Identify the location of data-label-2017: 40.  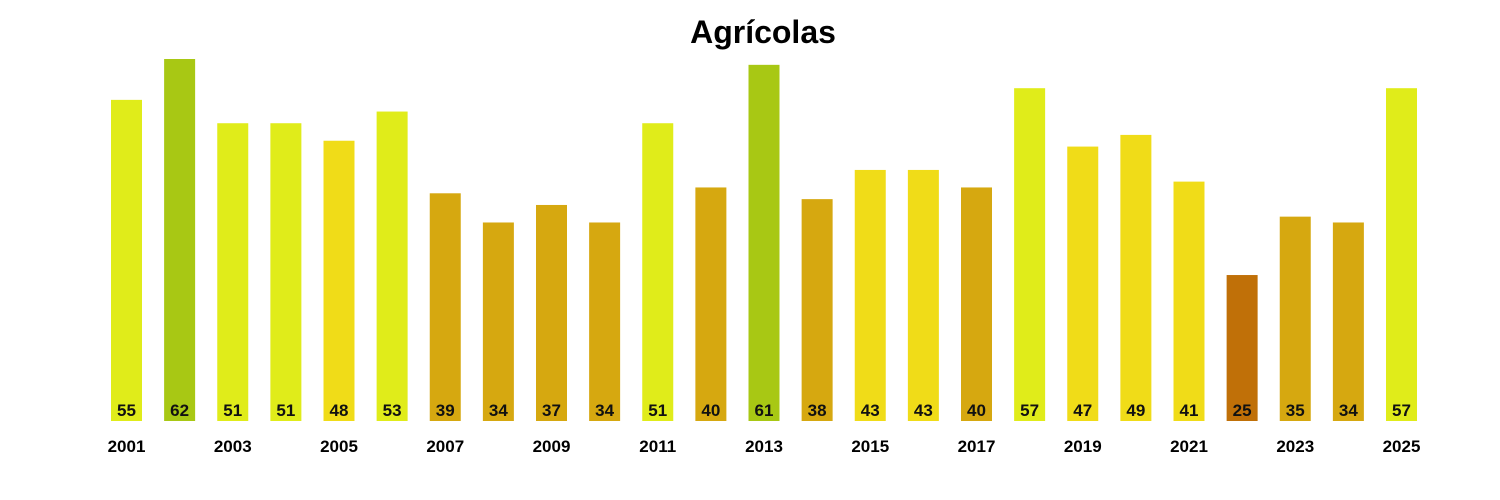
(976, 410).